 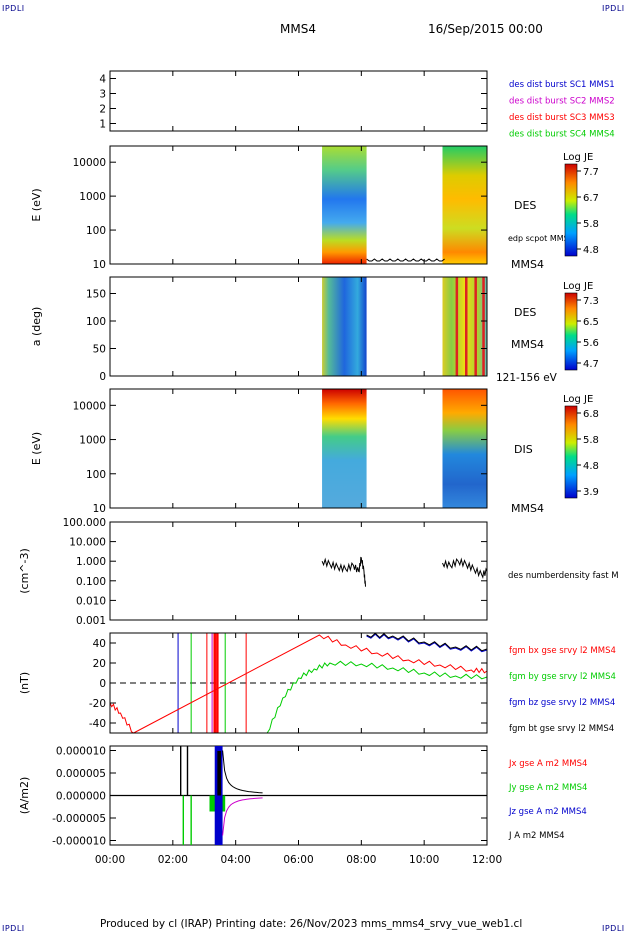 What do you see at coordinates (525, 312) in the screenshot?
I see `des-pitch-instrument-label: DES` at bounding box center [525, 312].